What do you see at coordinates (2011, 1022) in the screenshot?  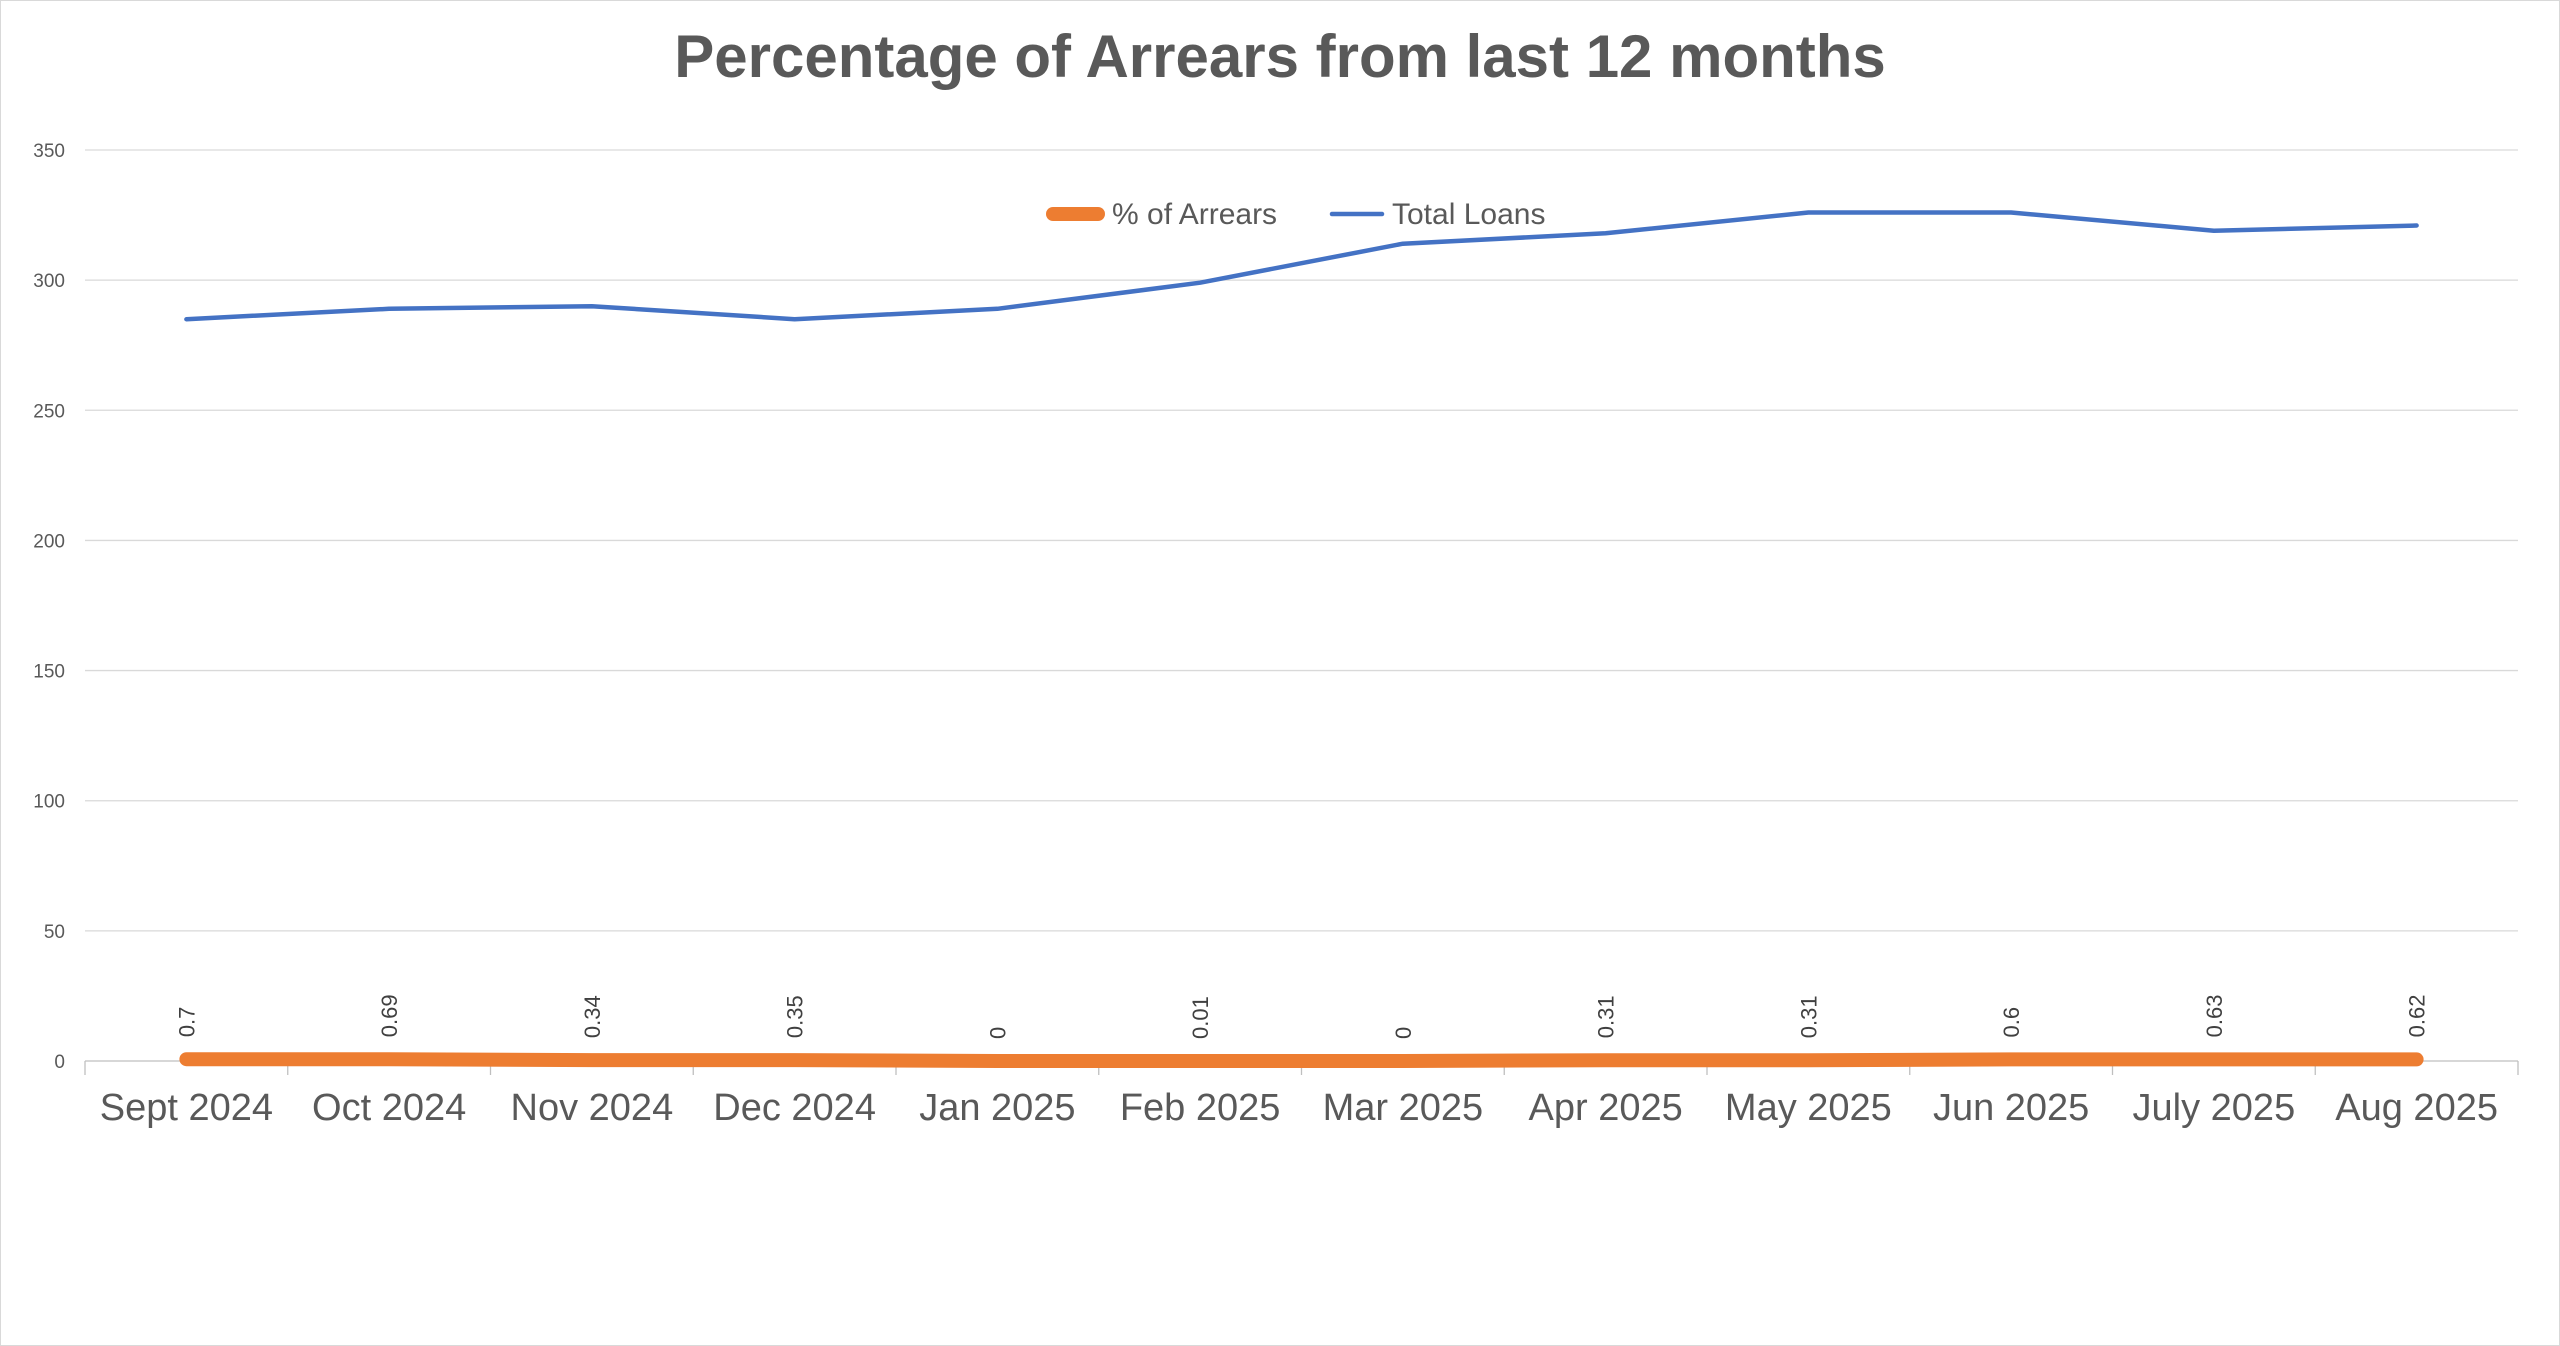 I see `data-label: 0.6` at bounding box center [2011, 1022].